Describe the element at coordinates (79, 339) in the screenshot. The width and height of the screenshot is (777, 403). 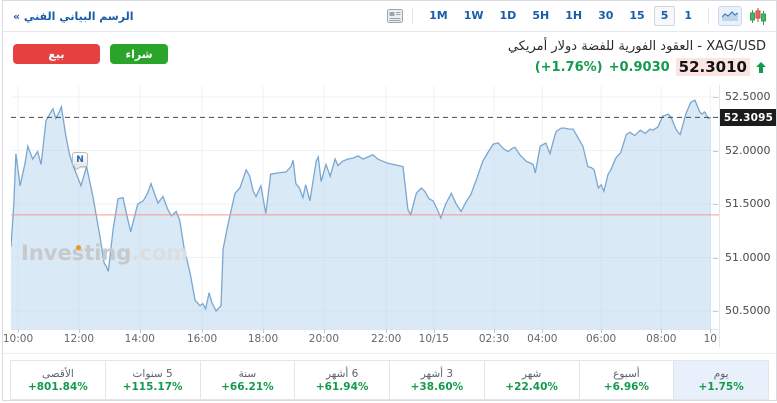
I see `x-axis-label: 12:00` at that location.